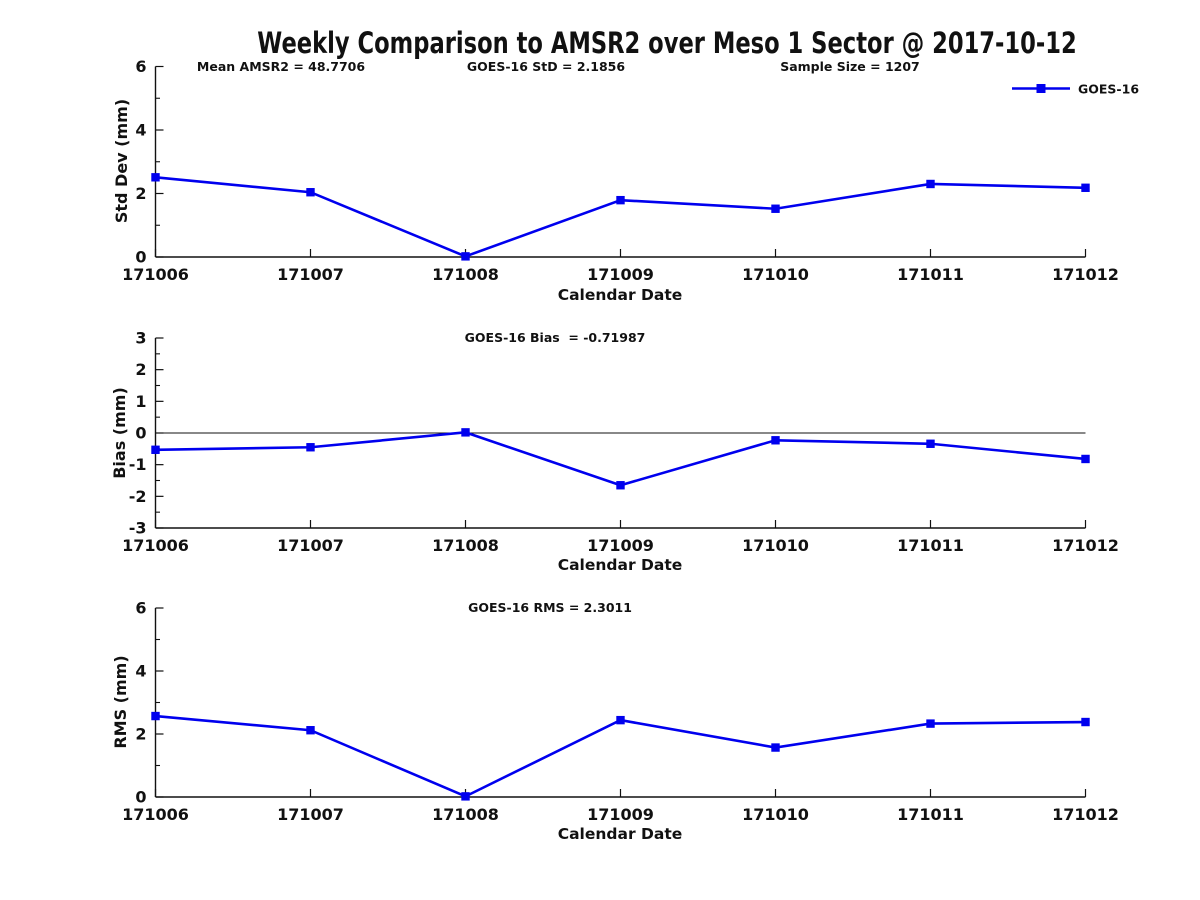 The width and height of the screenshot is (1200, 900). What do you see at coordinates (620, 295) in the screenshot?
I see `x-axis-label-calendar-date-1: Calendar Date` at bounding box center [620, 295].